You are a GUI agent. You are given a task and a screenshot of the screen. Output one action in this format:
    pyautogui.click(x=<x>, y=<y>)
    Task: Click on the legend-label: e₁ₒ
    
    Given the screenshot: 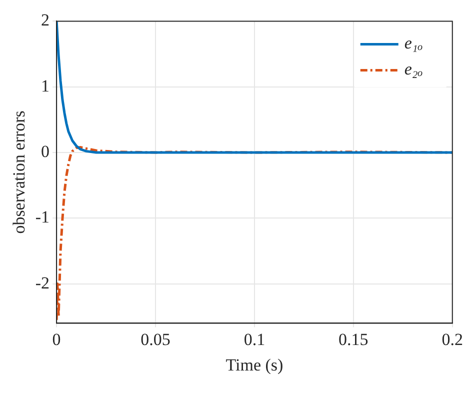 What is the action you would take?
    pyautogui.click(x=413, y=43)
    